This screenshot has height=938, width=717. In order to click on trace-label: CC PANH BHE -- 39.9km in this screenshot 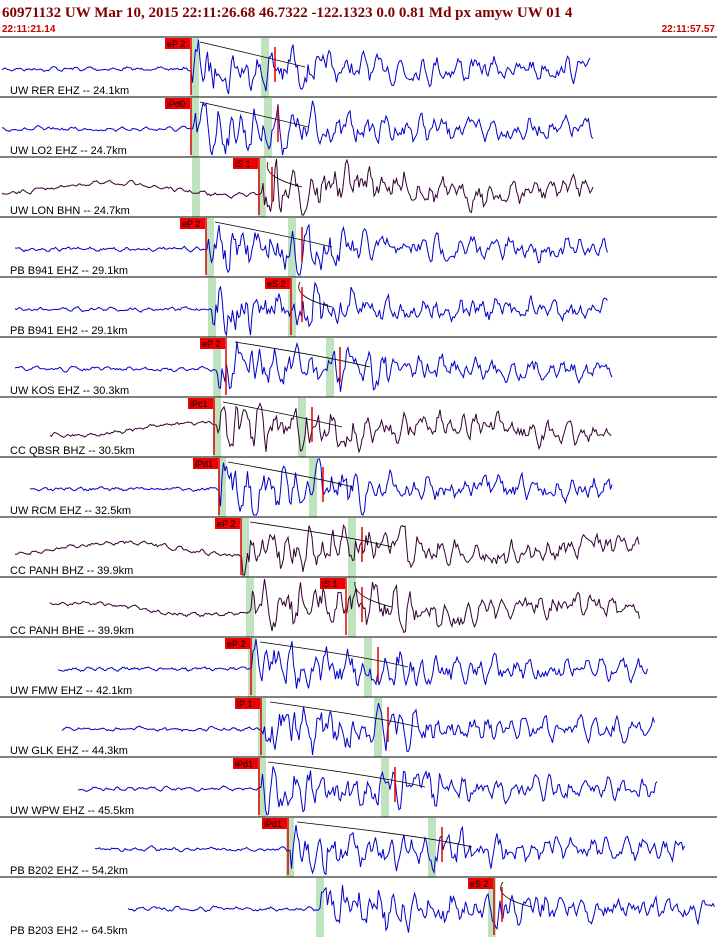, I will do `click(72, 631)`.